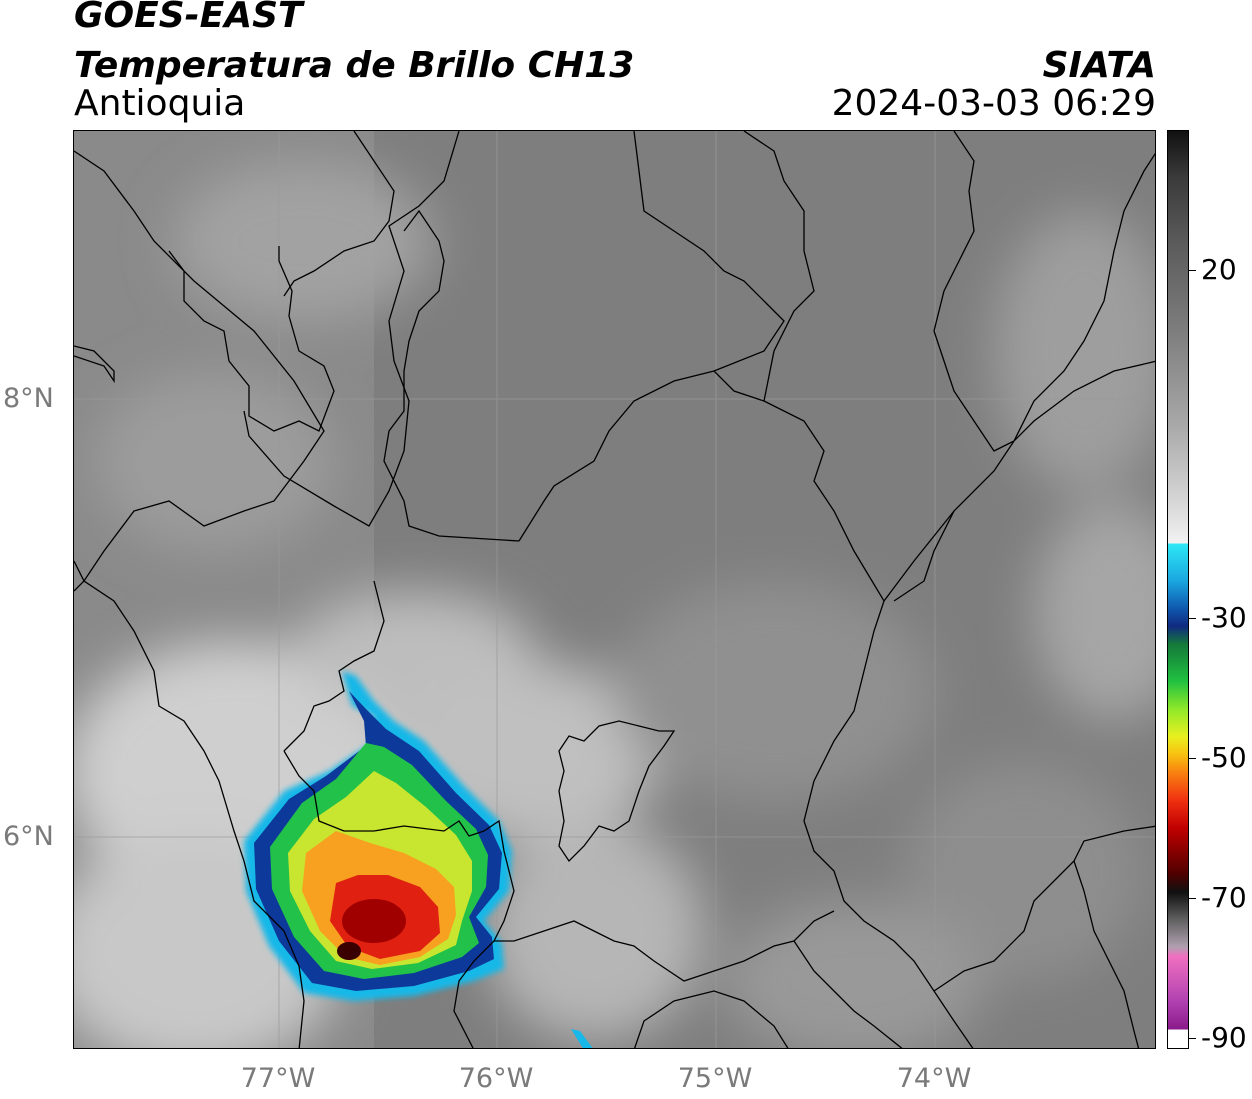 The height and width of the screenshot is (1099, 1252). I want to click on colorbar-label-minus70: -70, so click(1224, 897).